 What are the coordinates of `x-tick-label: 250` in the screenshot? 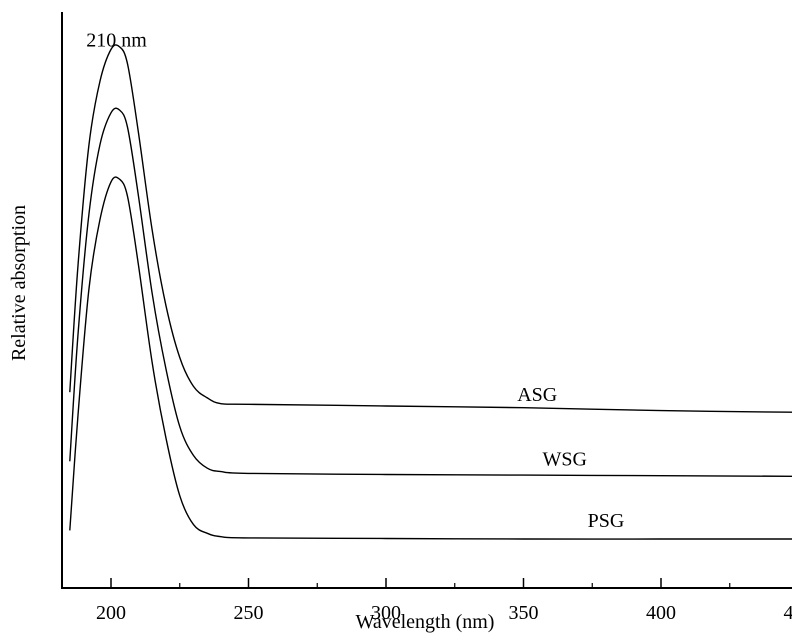 It's located at (249, 613).